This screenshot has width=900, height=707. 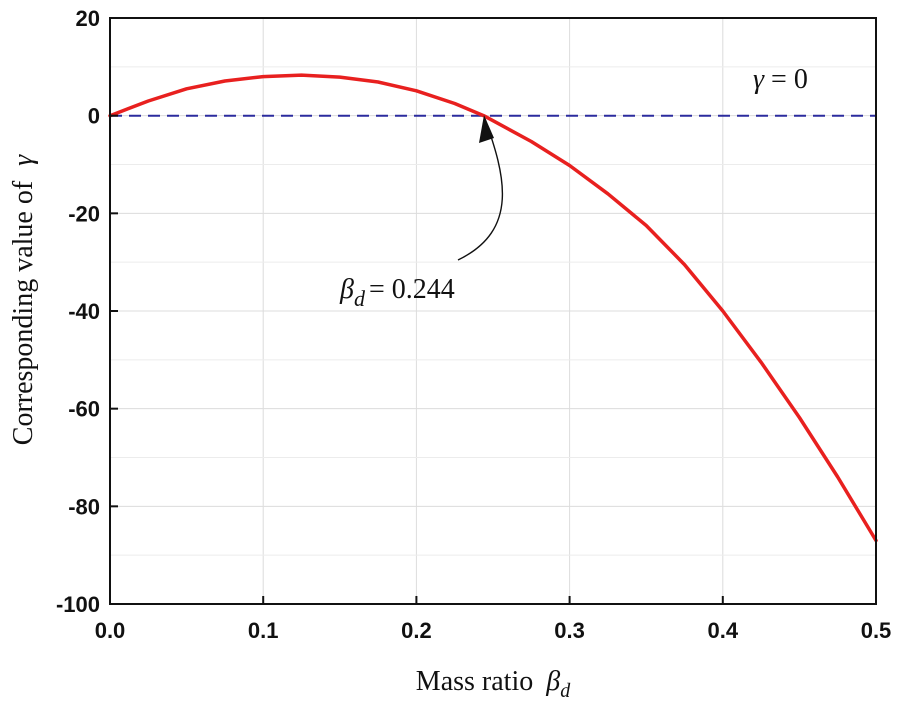 I want to click on x-tick-label: 0.5, so click(x=876, y=630).